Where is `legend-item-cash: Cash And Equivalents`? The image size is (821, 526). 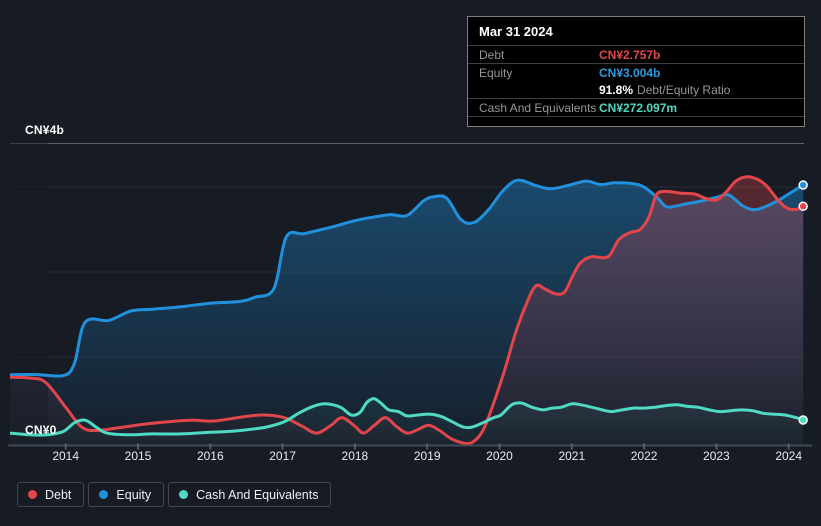 legend-item-cash: Cash And Equivalents is located at coordinates (250, 494).